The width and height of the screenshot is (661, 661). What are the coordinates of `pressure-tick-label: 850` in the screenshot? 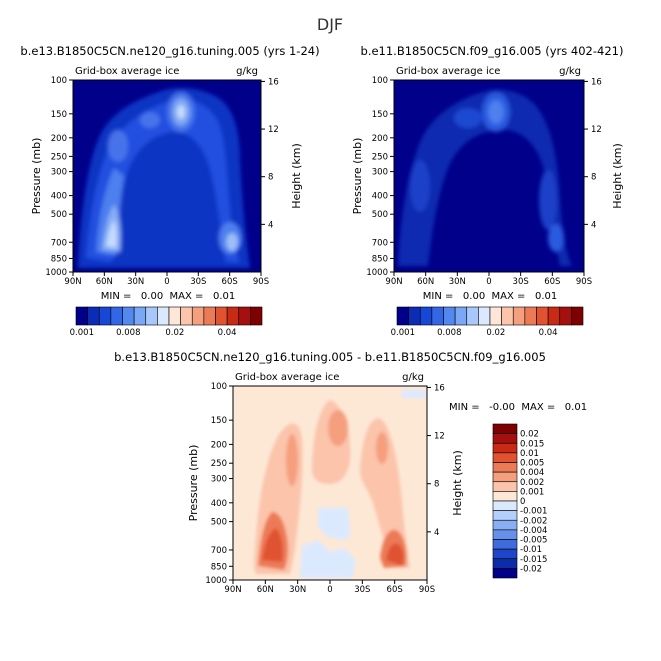 It's located at (380, 259).